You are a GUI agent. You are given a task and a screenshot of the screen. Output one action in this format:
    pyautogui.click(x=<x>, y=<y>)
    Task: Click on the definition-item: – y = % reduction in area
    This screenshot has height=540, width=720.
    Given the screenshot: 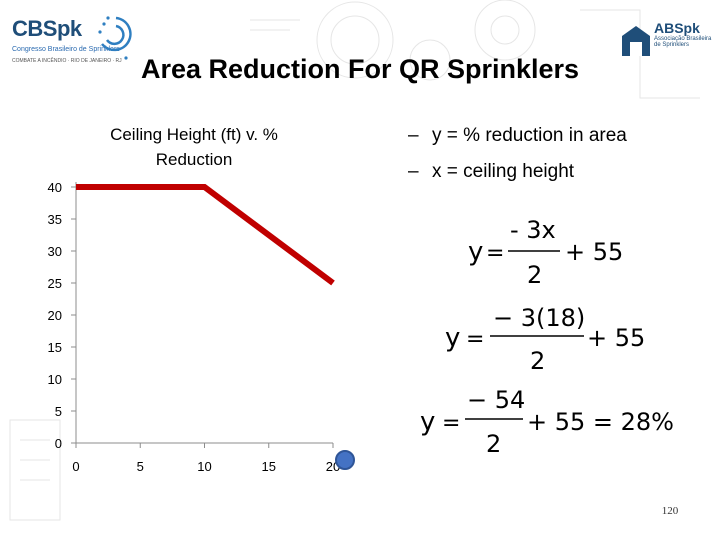 What is the action you would take?
    pyautogui.click(x=517, y=136)
    